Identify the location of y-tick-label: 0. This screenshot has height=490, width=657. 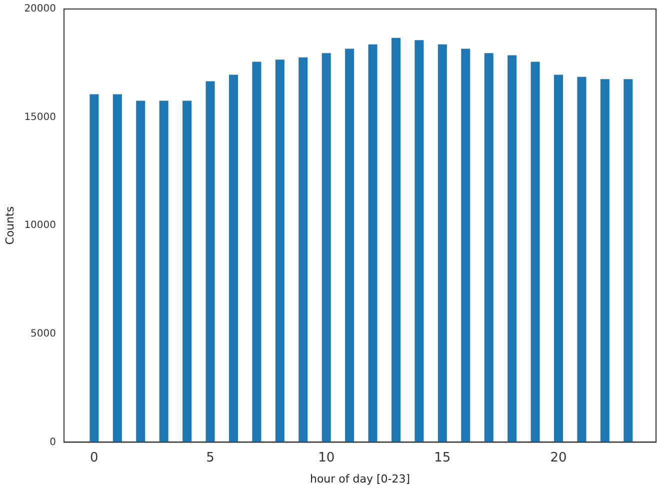
(53, 442).